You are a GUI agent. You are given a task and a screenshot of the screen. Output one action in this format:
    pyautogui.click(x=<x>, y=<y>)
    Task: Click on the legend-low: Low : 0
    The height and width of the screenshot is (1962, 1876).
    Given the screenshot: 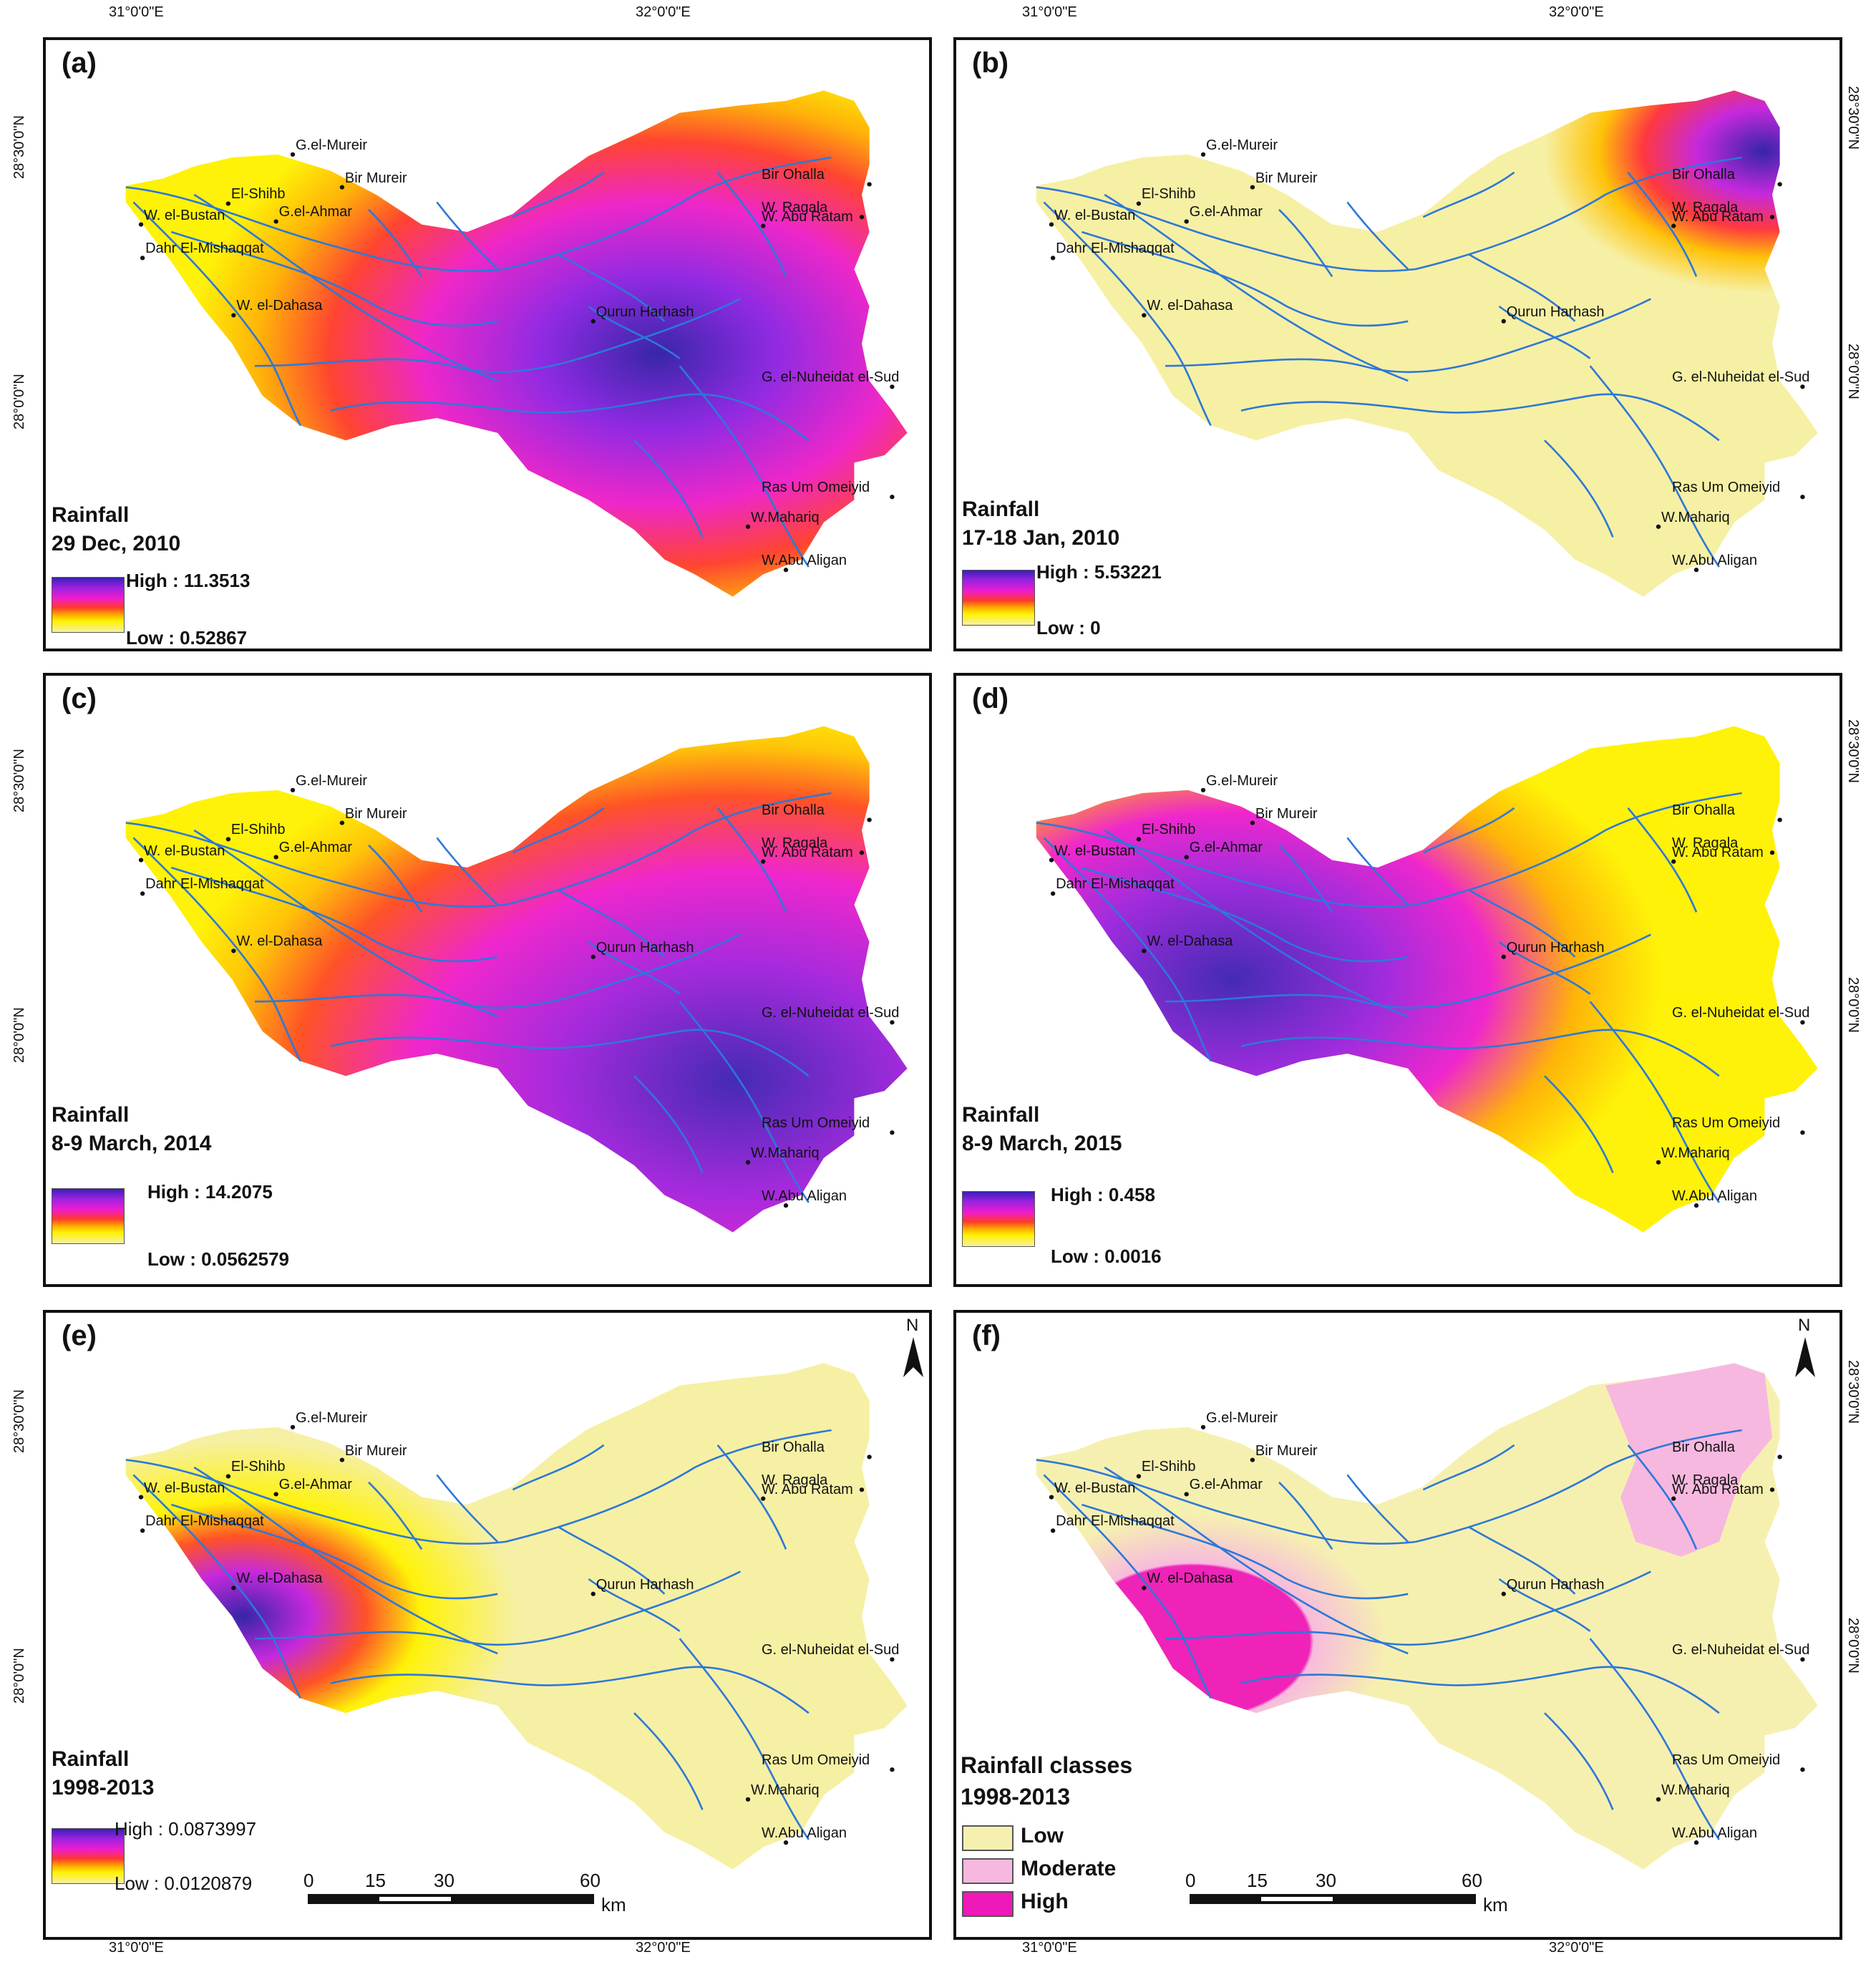 What is the action you would take?
    pyautogui.click(x=1069, y=627)
    